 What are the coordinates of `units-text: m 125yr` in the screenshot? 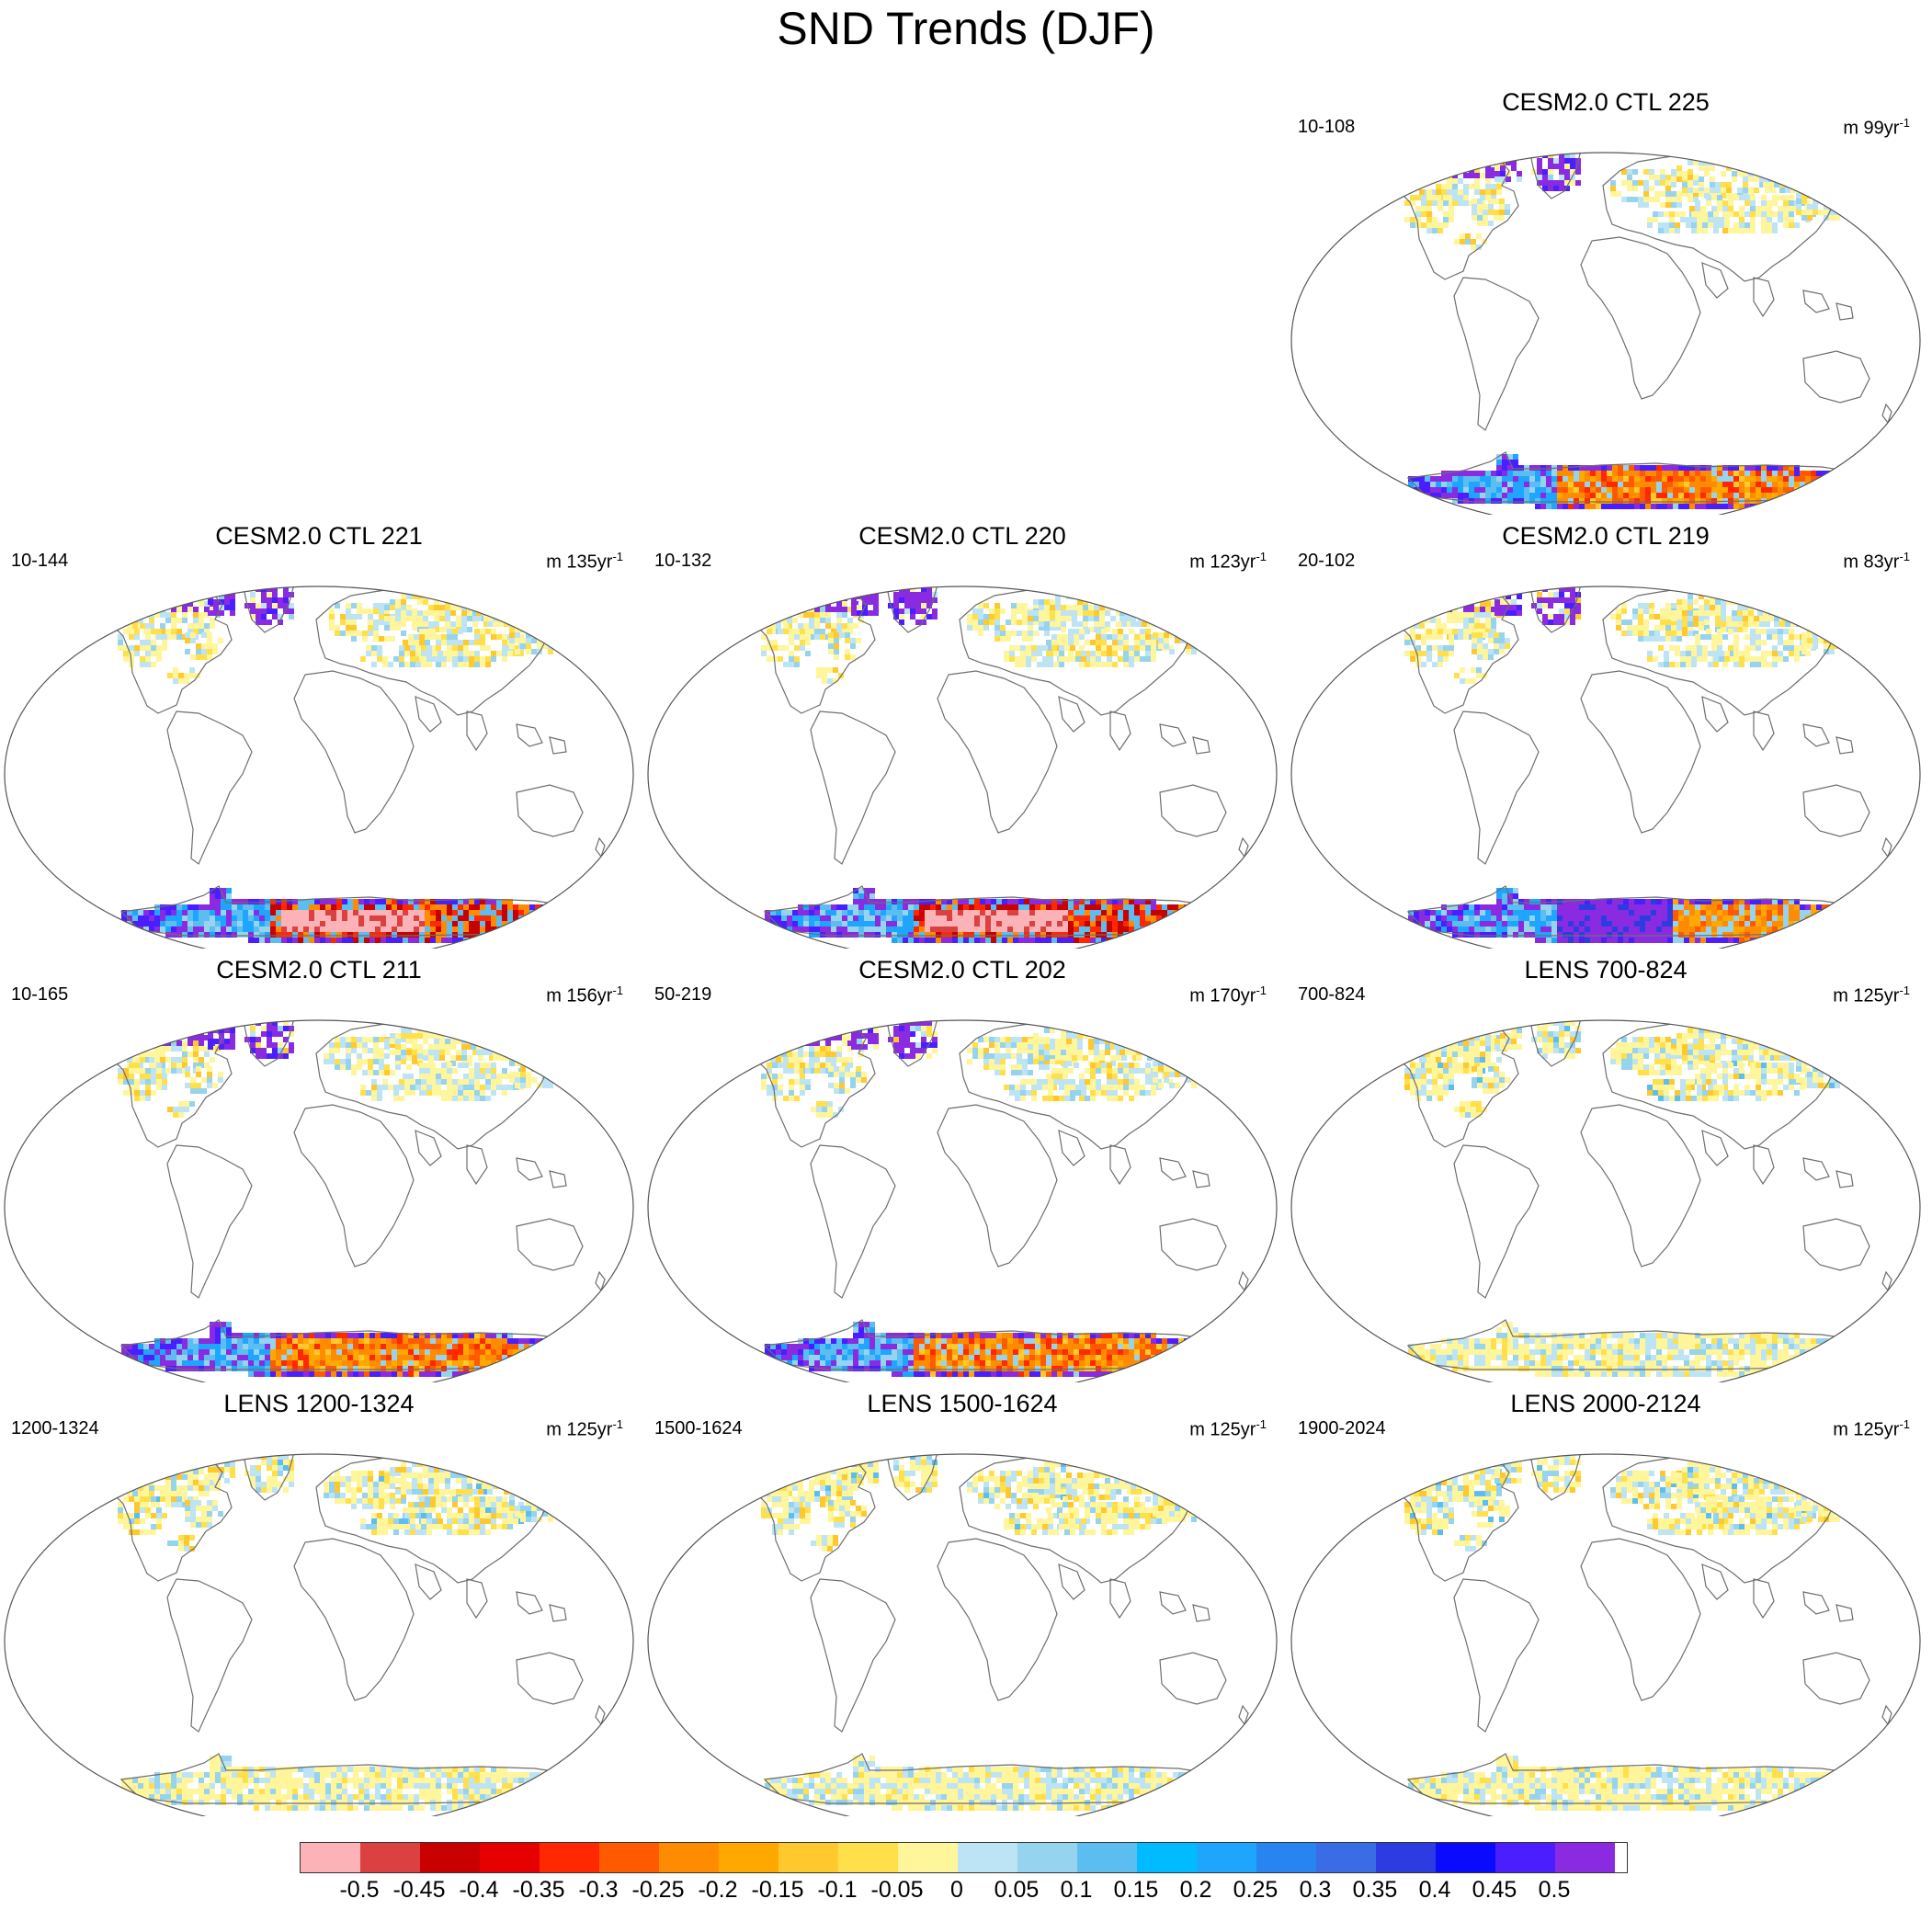 It's located at (1867, 1429).